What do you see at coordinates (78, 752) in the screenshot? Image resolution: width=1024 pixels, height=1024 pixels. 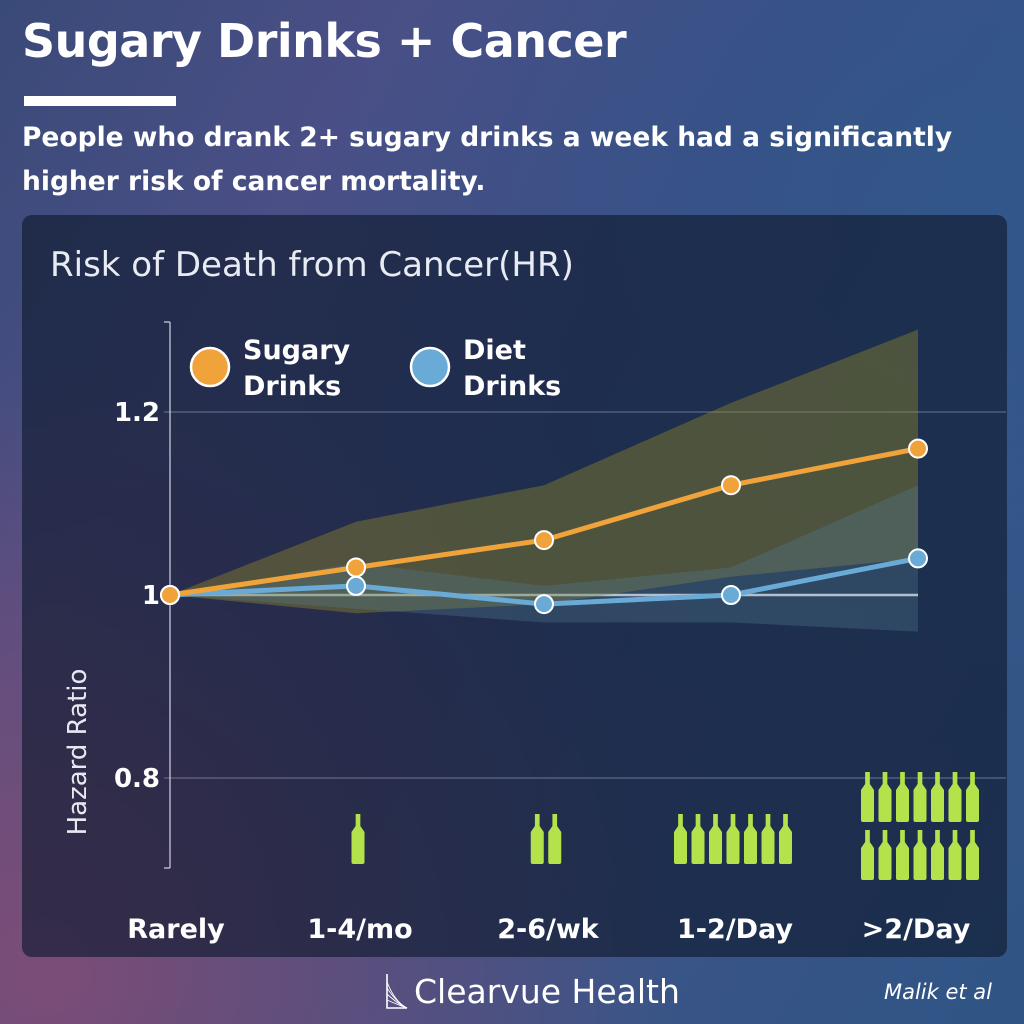 I see `y-axis-label: Hazard Ratio` at bounding box center [78, 752].